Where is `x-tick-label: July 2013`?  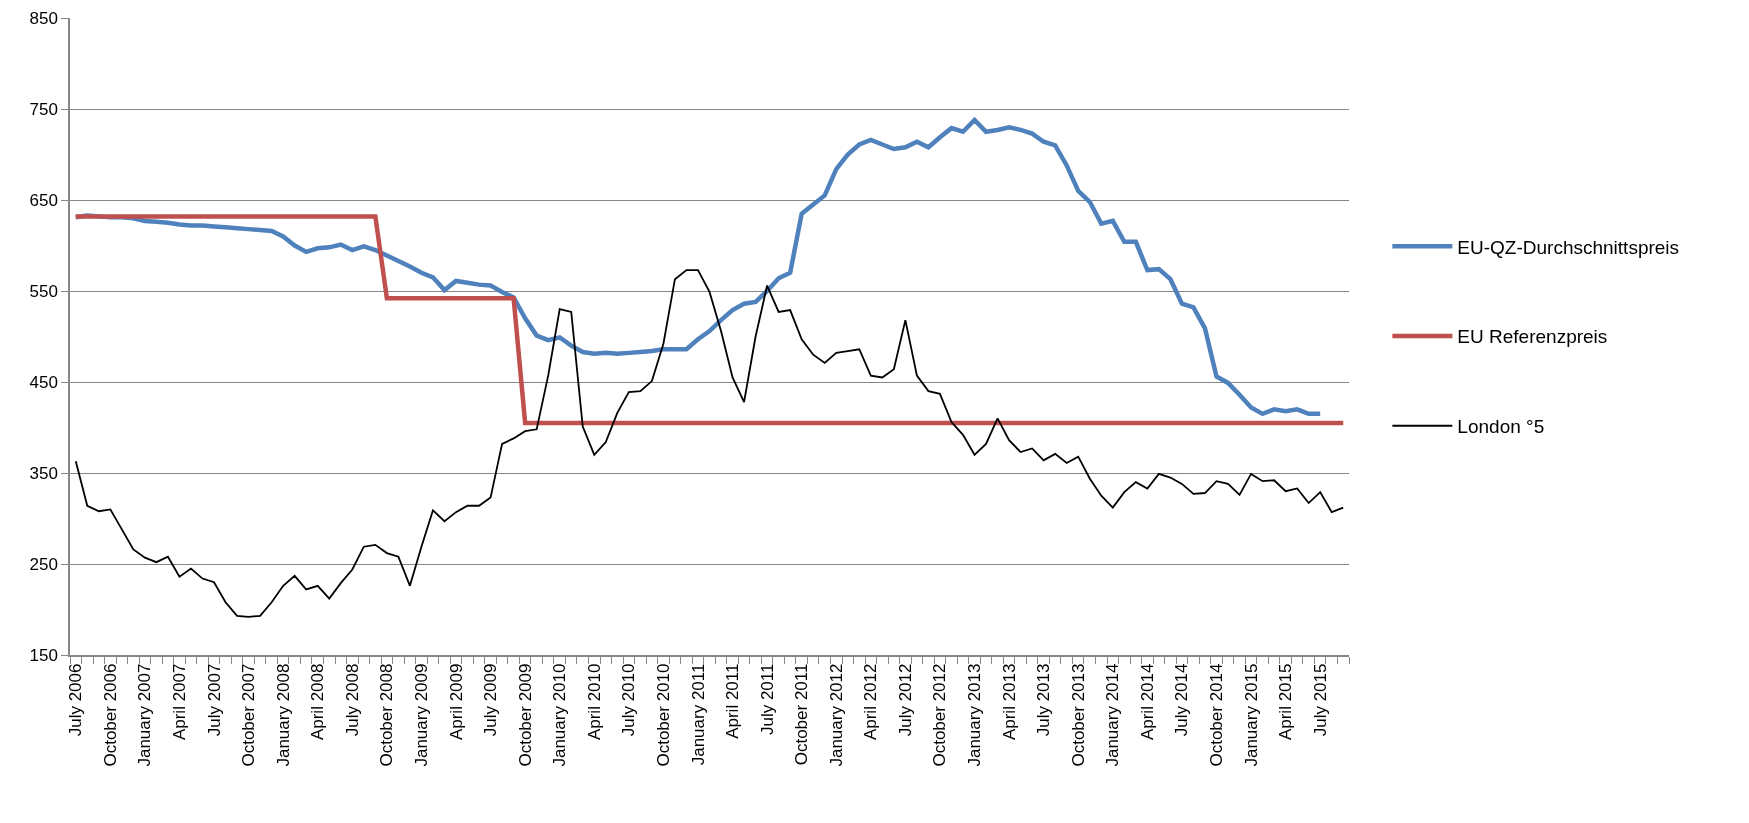
x-tick-label: July 2013 is located at coordinates (1044, 700).